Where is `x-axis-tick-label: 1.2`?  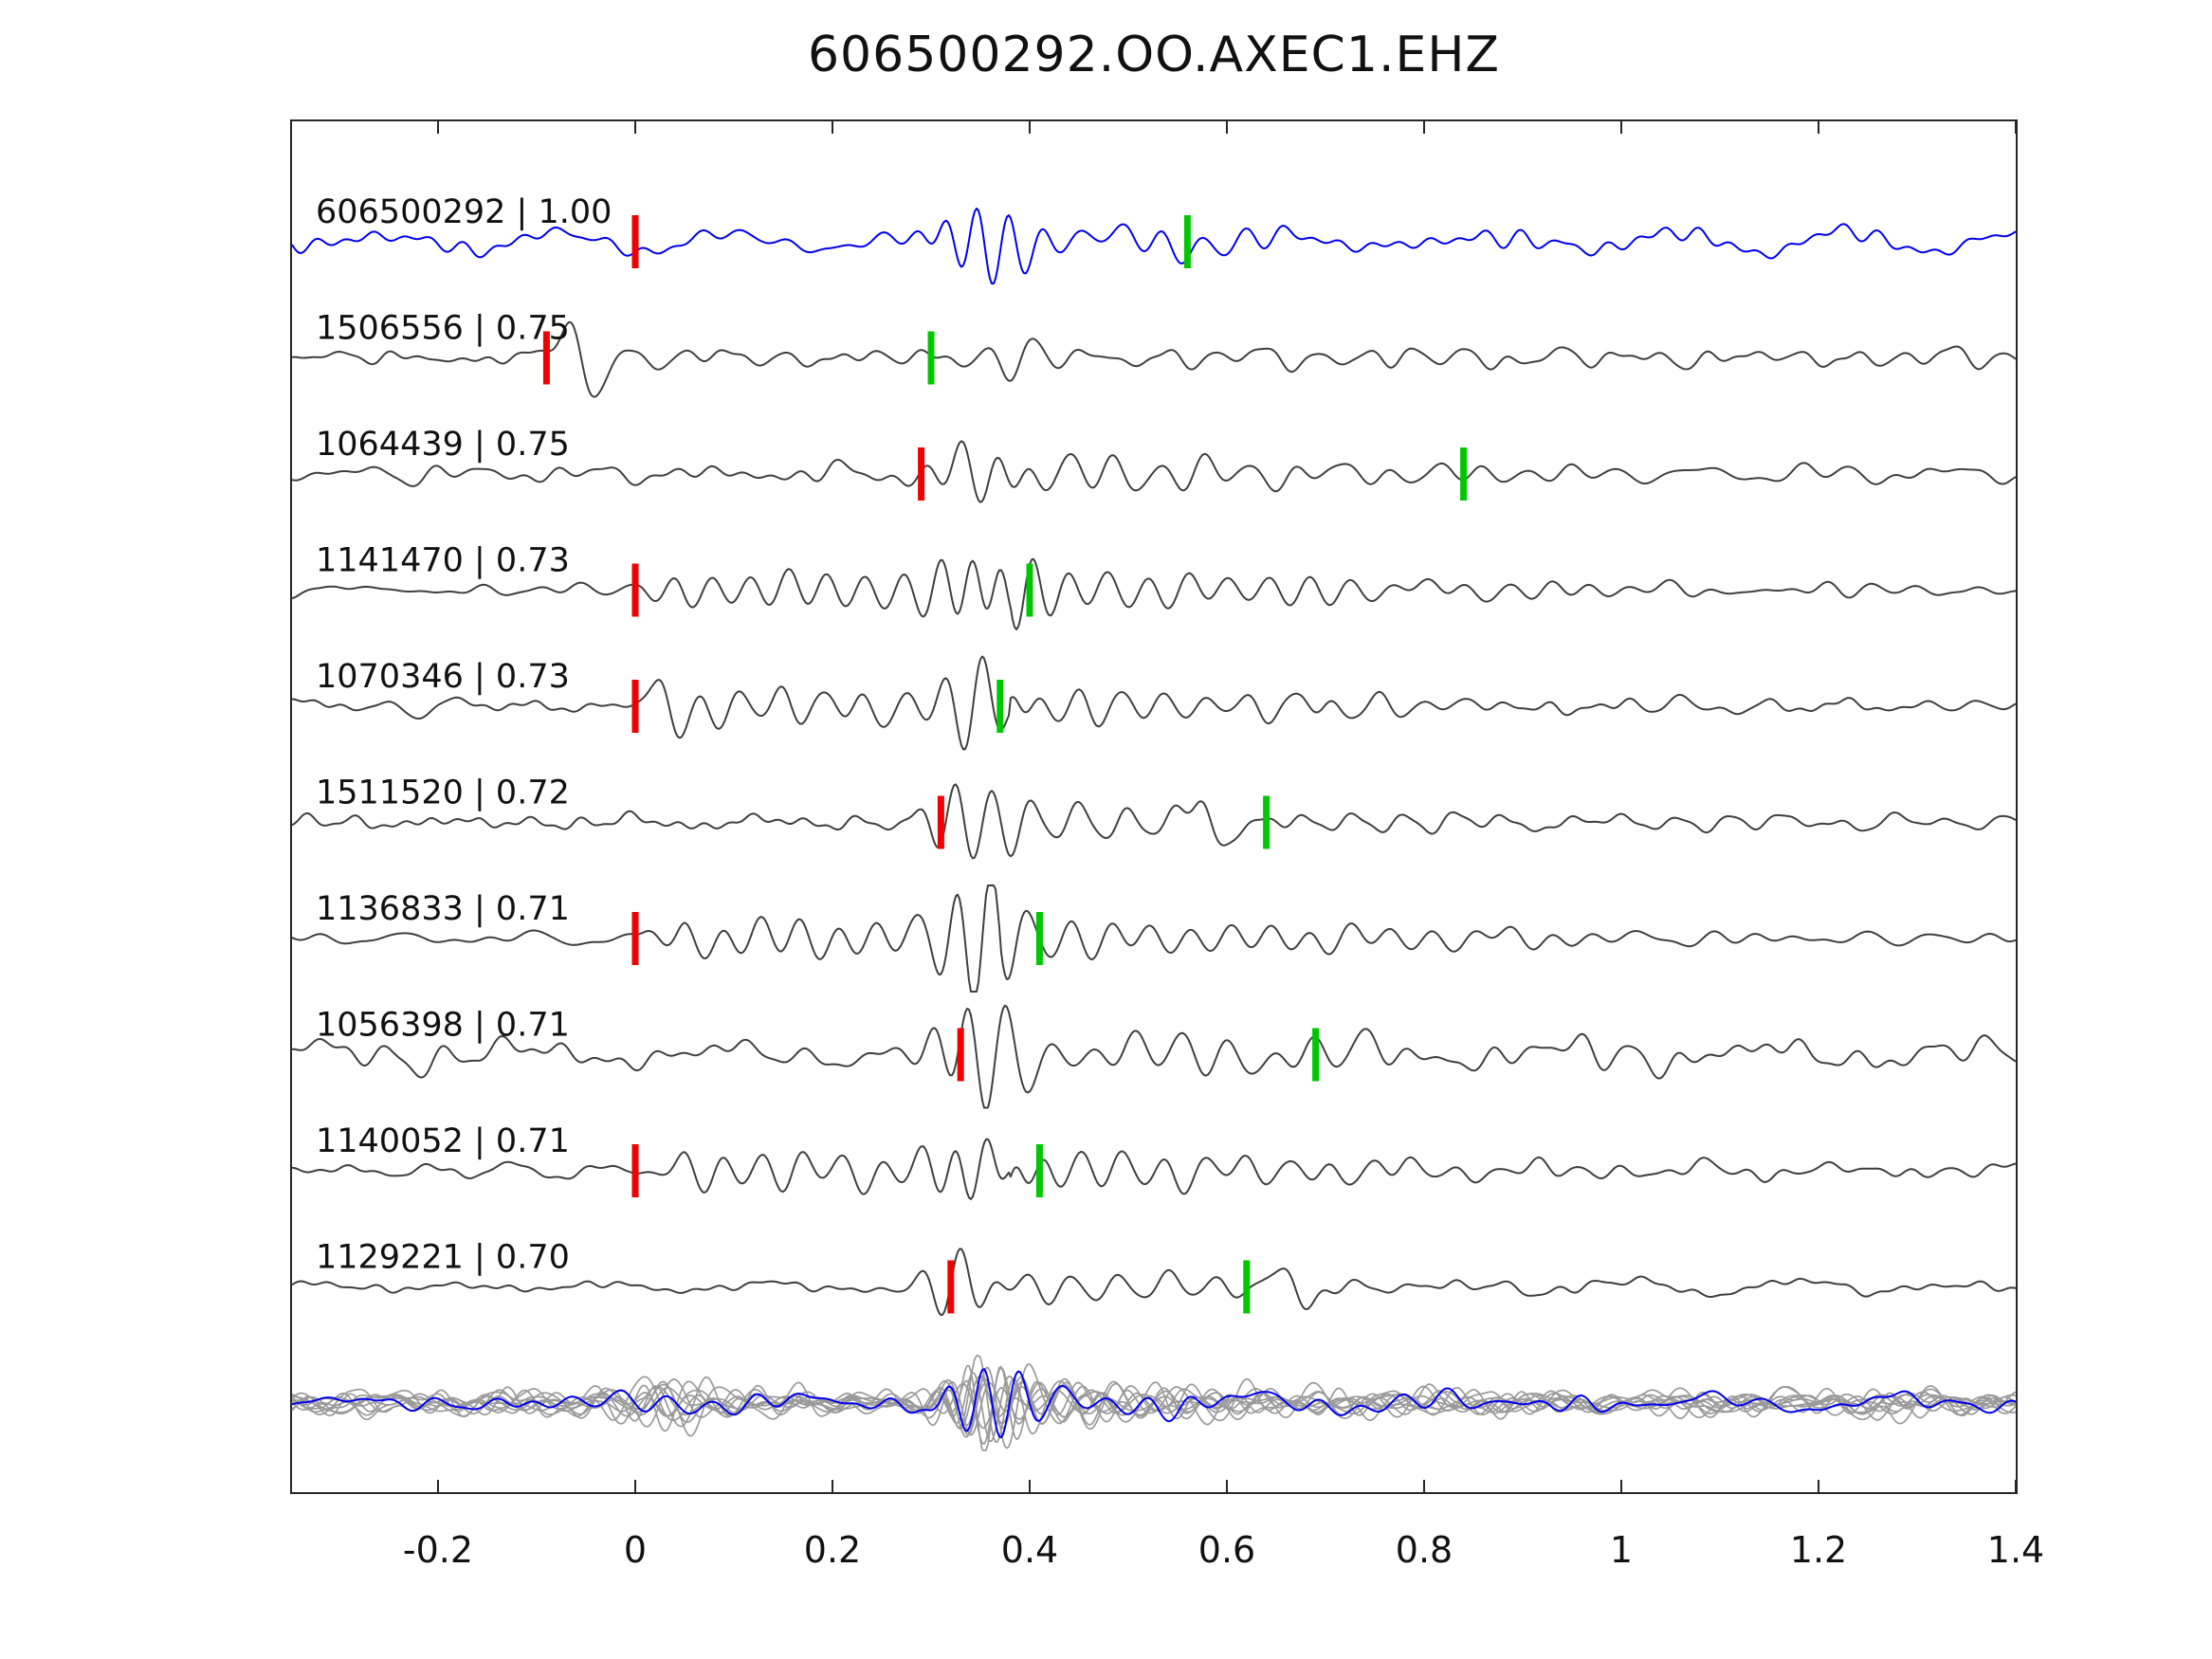 x-axis-tick-label: 1.2 is located at coordinates (1818, 1550).